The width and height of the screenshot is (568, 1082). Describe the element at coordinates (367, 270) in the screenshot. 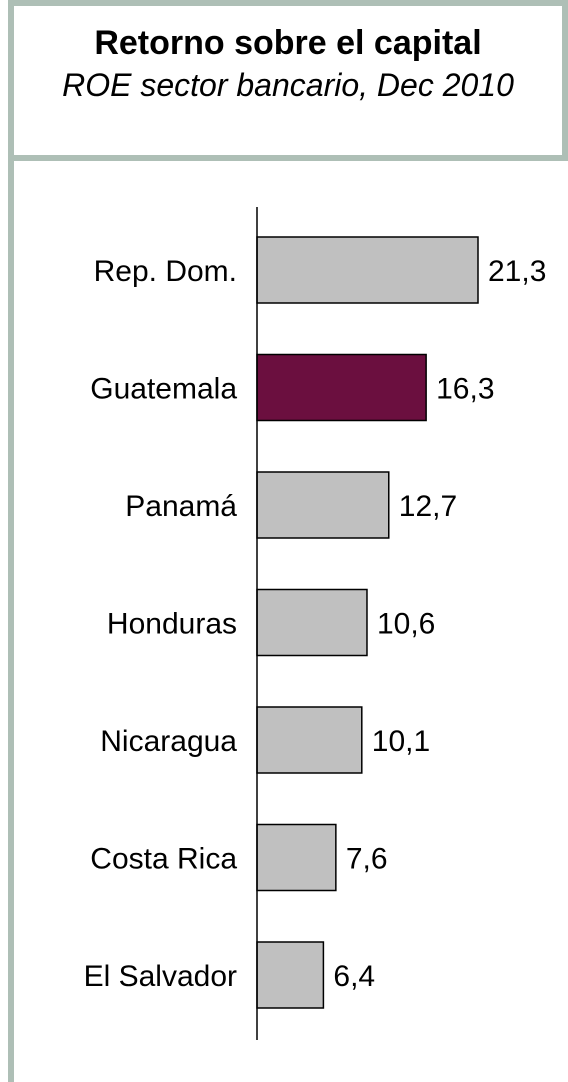

I see `bar-rep-dom` at that location.